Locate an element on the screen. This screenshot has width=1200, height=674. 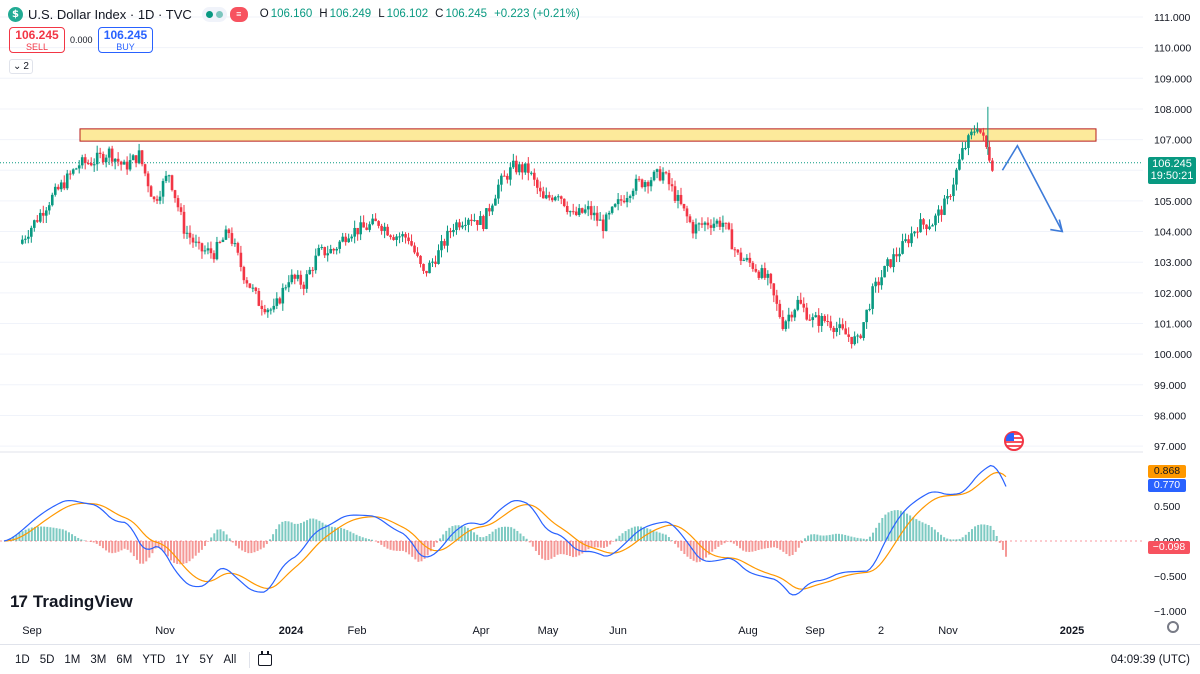
calendar-icon is located at coordinates (265, 658).